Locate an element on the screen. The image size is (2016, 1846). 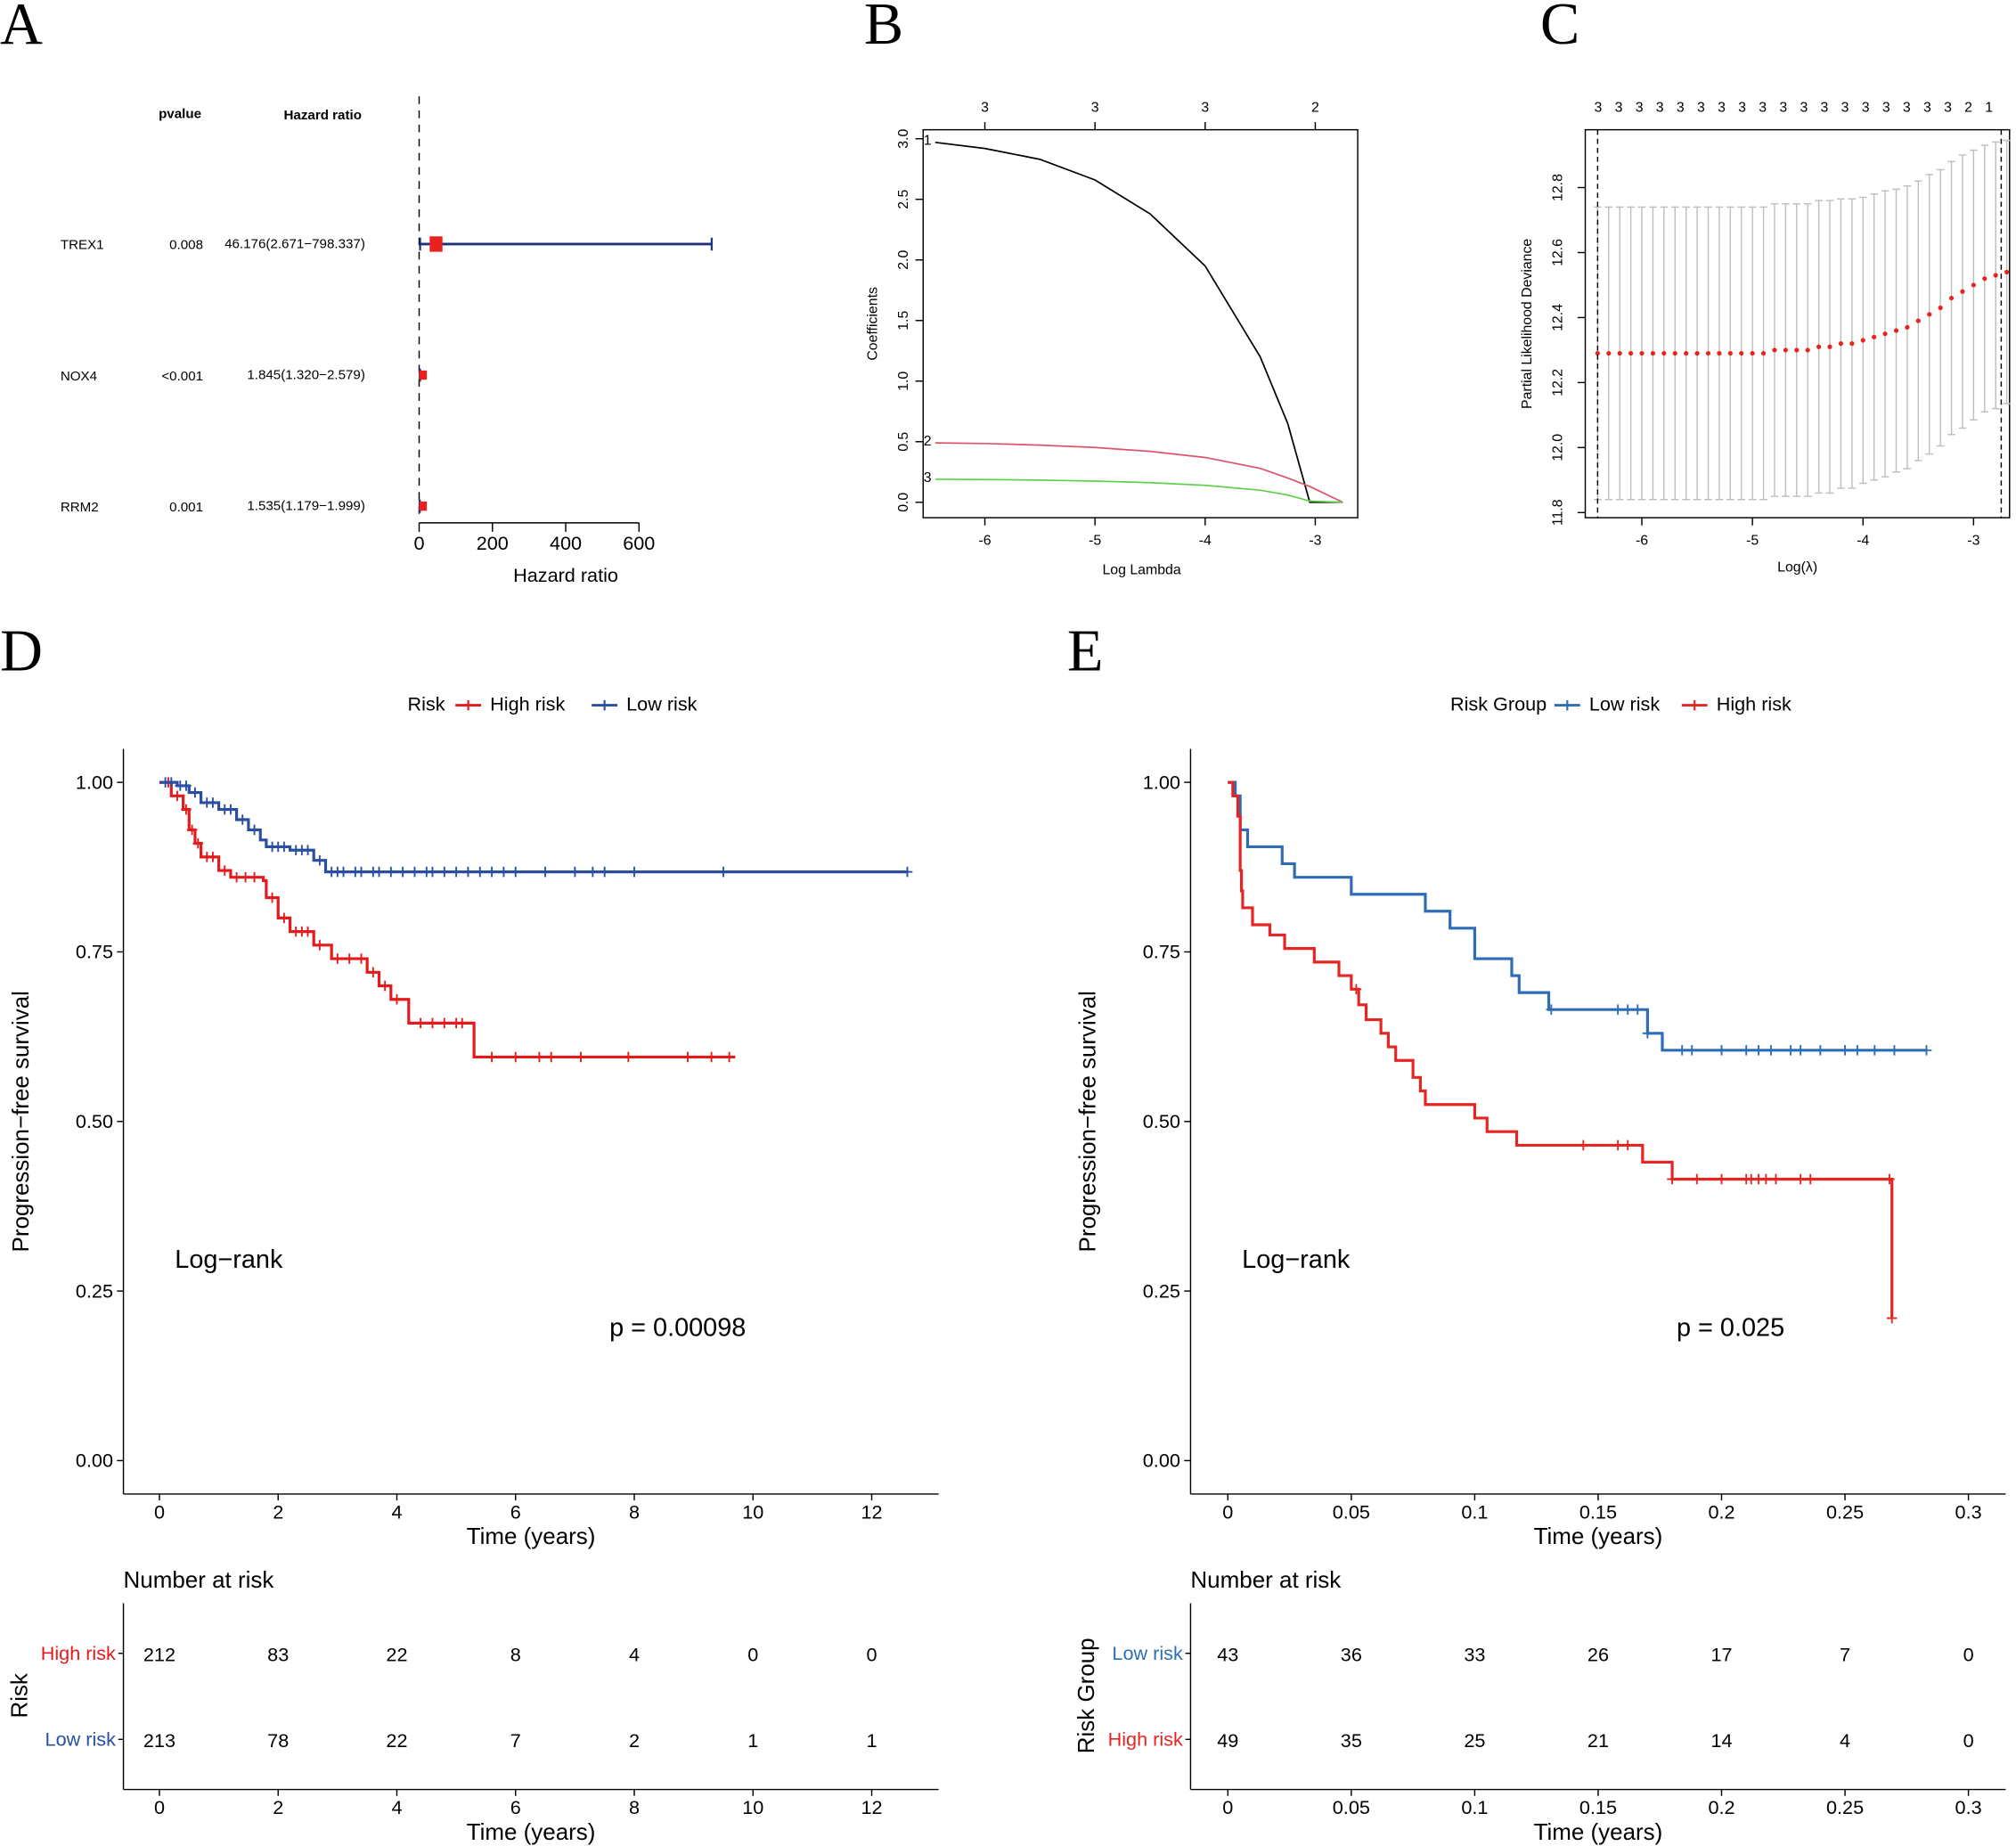
risk-row-label: Low risk is located at coordinates (1147, 1653).